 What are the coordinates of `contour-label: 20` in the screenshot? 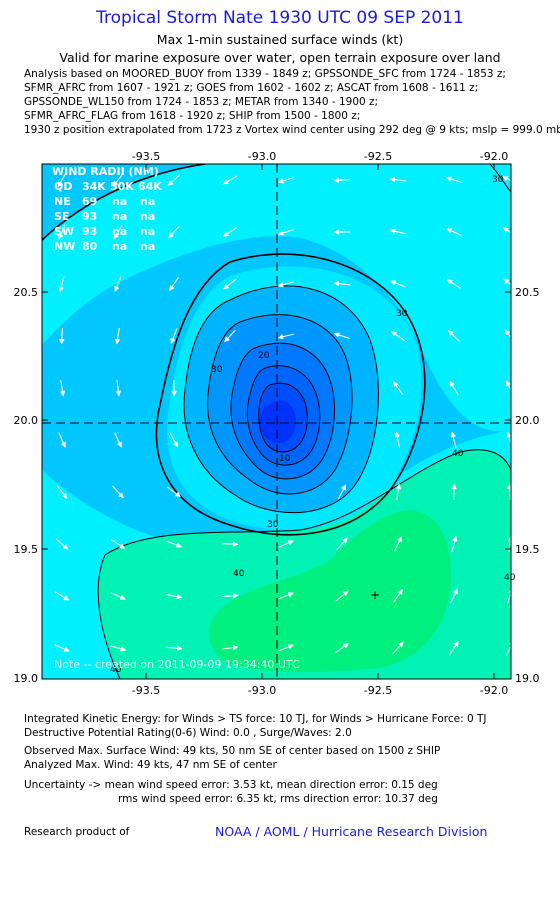 It's located at (264, 356).